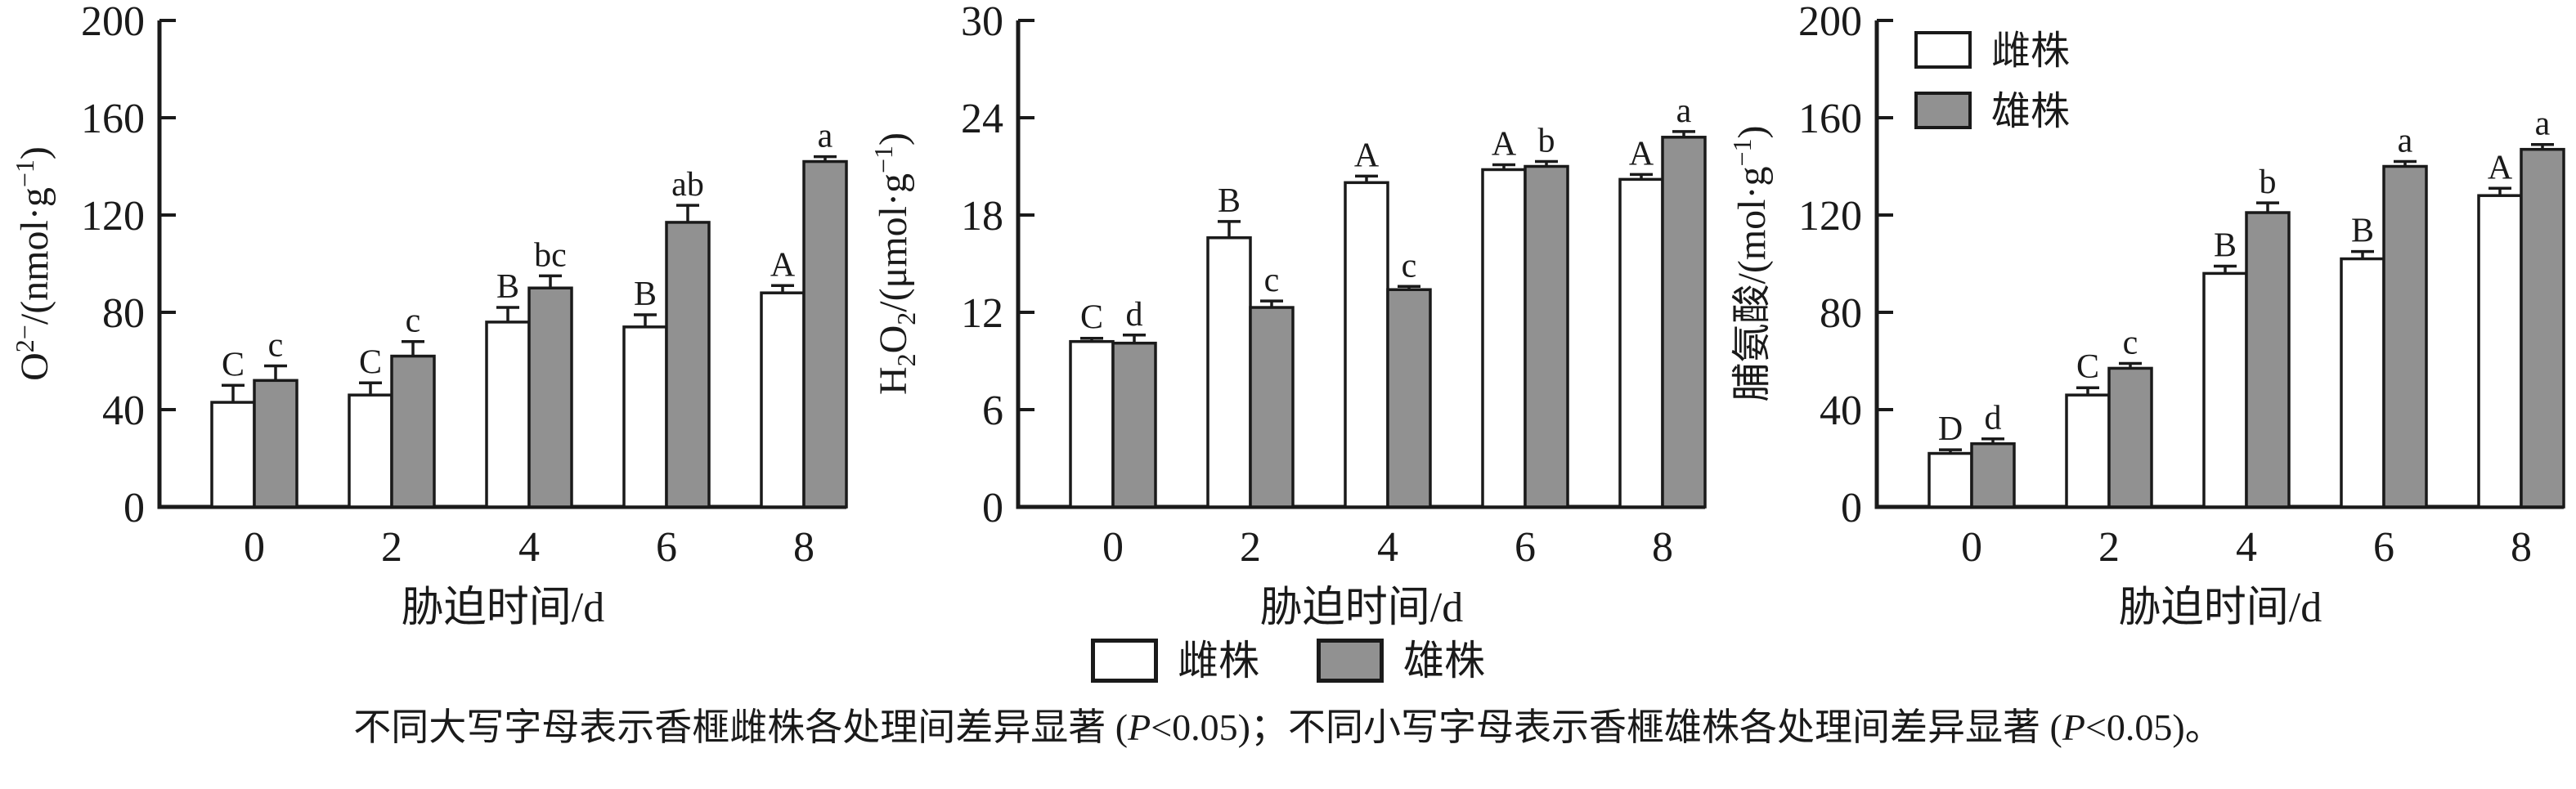 The width and height of the screenshot is (2576, 789). I want to click on sig-letter: ab, so click(688, 185).